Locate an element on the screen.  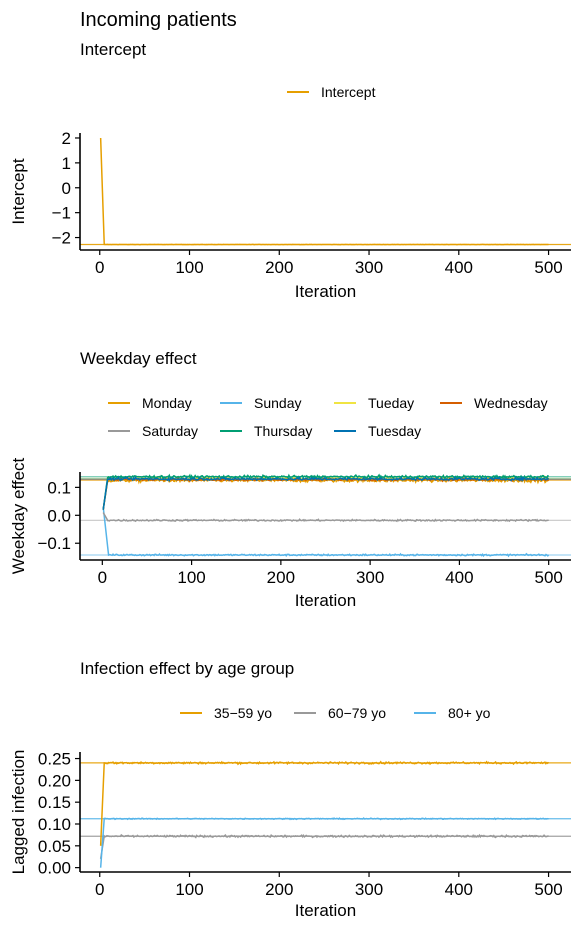
y-tick-label: 0.25 is located at coordinates (54, 759).